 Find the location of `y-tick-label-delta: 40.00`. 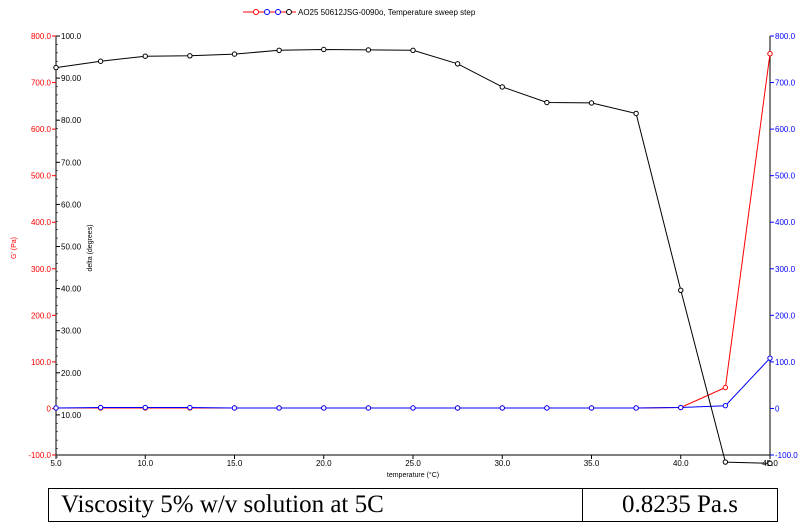

y-tick-label-delta: 40.00 is located at coordinates (71, 289).